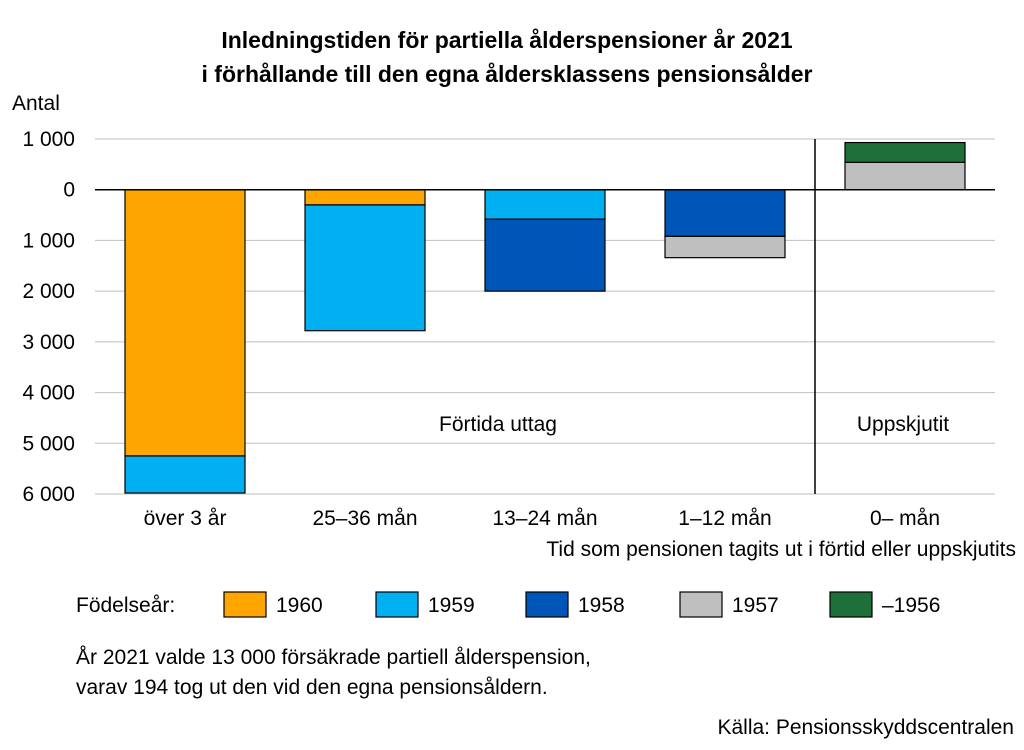 The width and height of the screenshot is (1024, 750). Describe the element at coordinates (865, 727) in the screenshot. I see `source-note: Källa: Pensionsskyddscentralen` at that location.